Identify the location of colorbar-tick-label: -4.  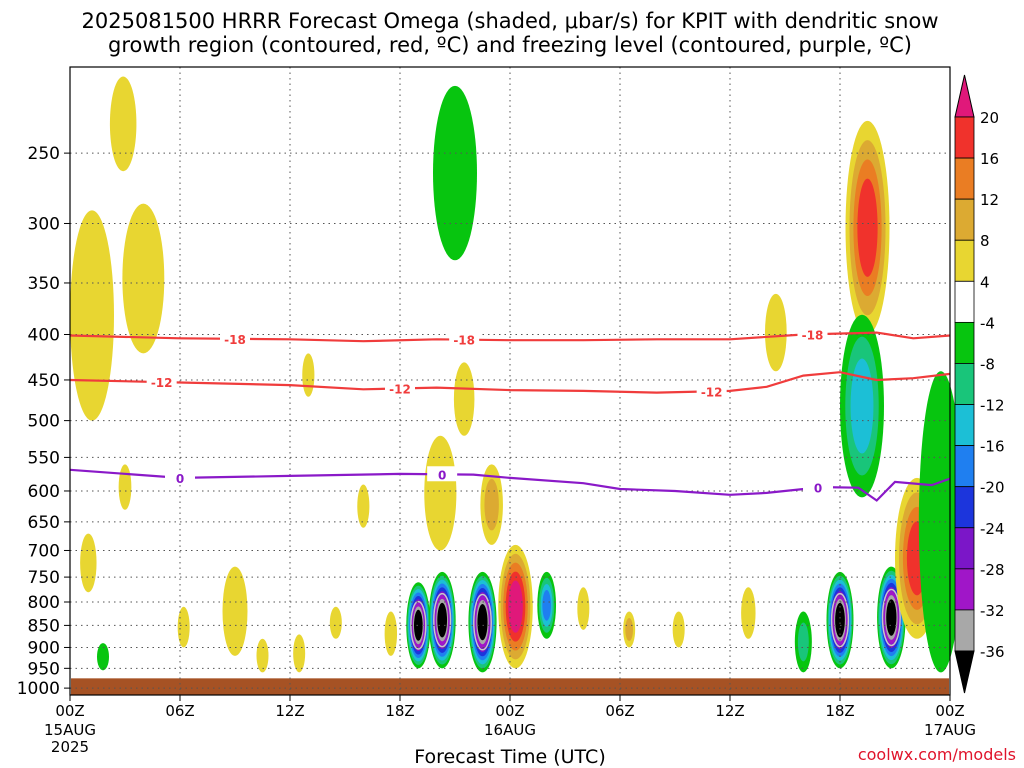
(987, 323).